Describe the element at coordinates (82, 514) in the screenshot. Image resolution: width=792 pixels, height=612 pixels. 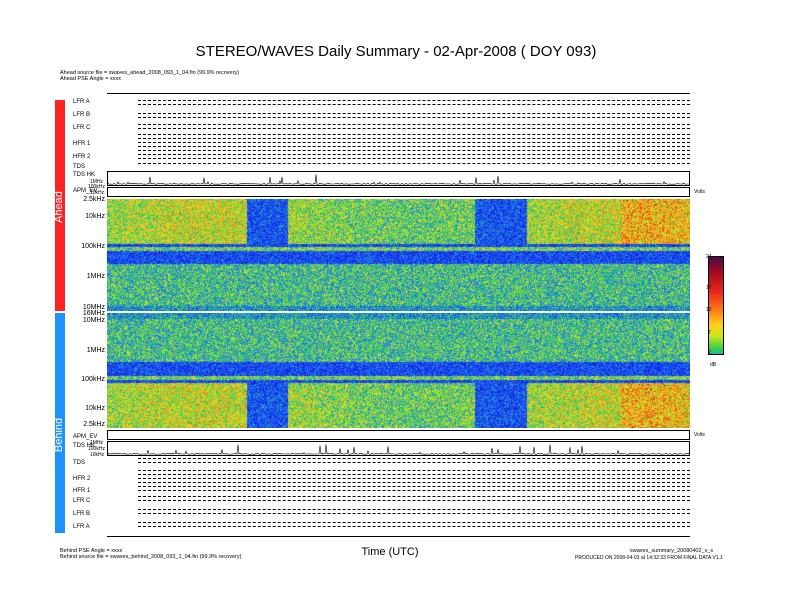
I see `behind-row-label: LFR B` at that location.